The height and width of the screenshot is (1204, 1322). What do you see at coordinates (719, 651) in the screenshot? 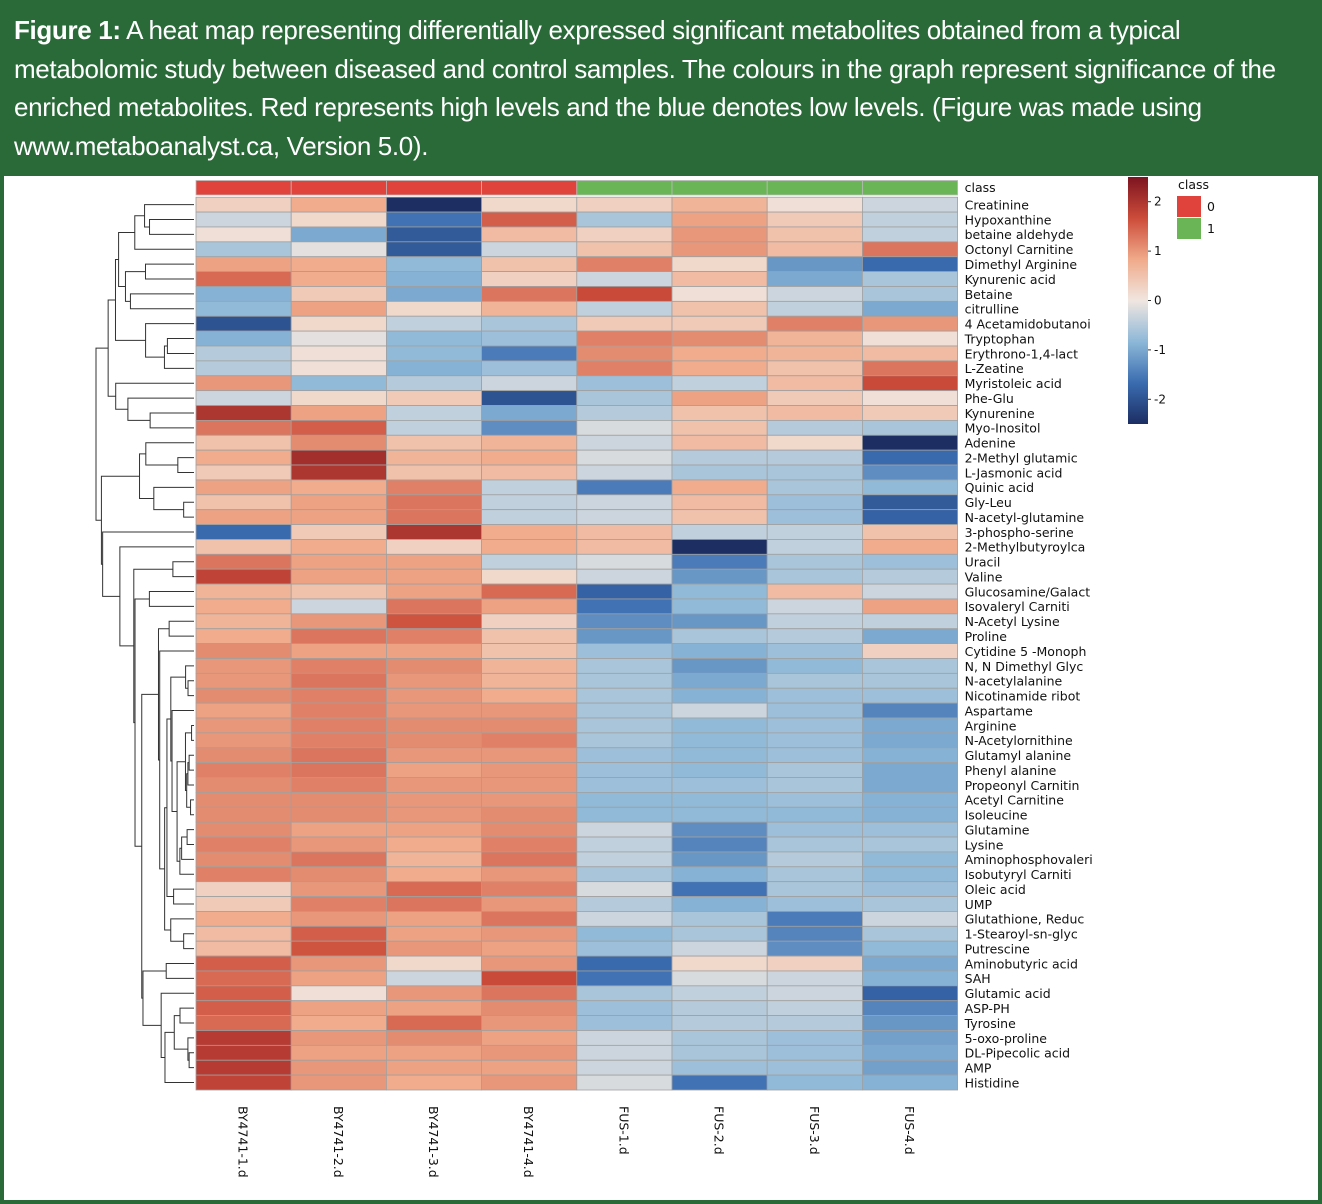
I see `cell-cytidine-5-monoph-fus-2-d` at bounding box center [719, 651].